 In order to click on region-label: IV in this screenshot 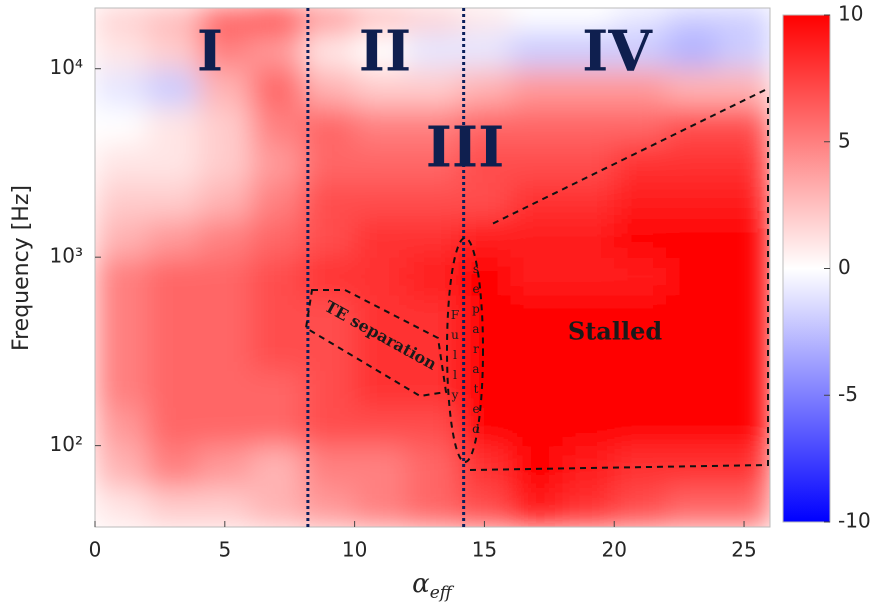, I will do `click(617, 52)`.